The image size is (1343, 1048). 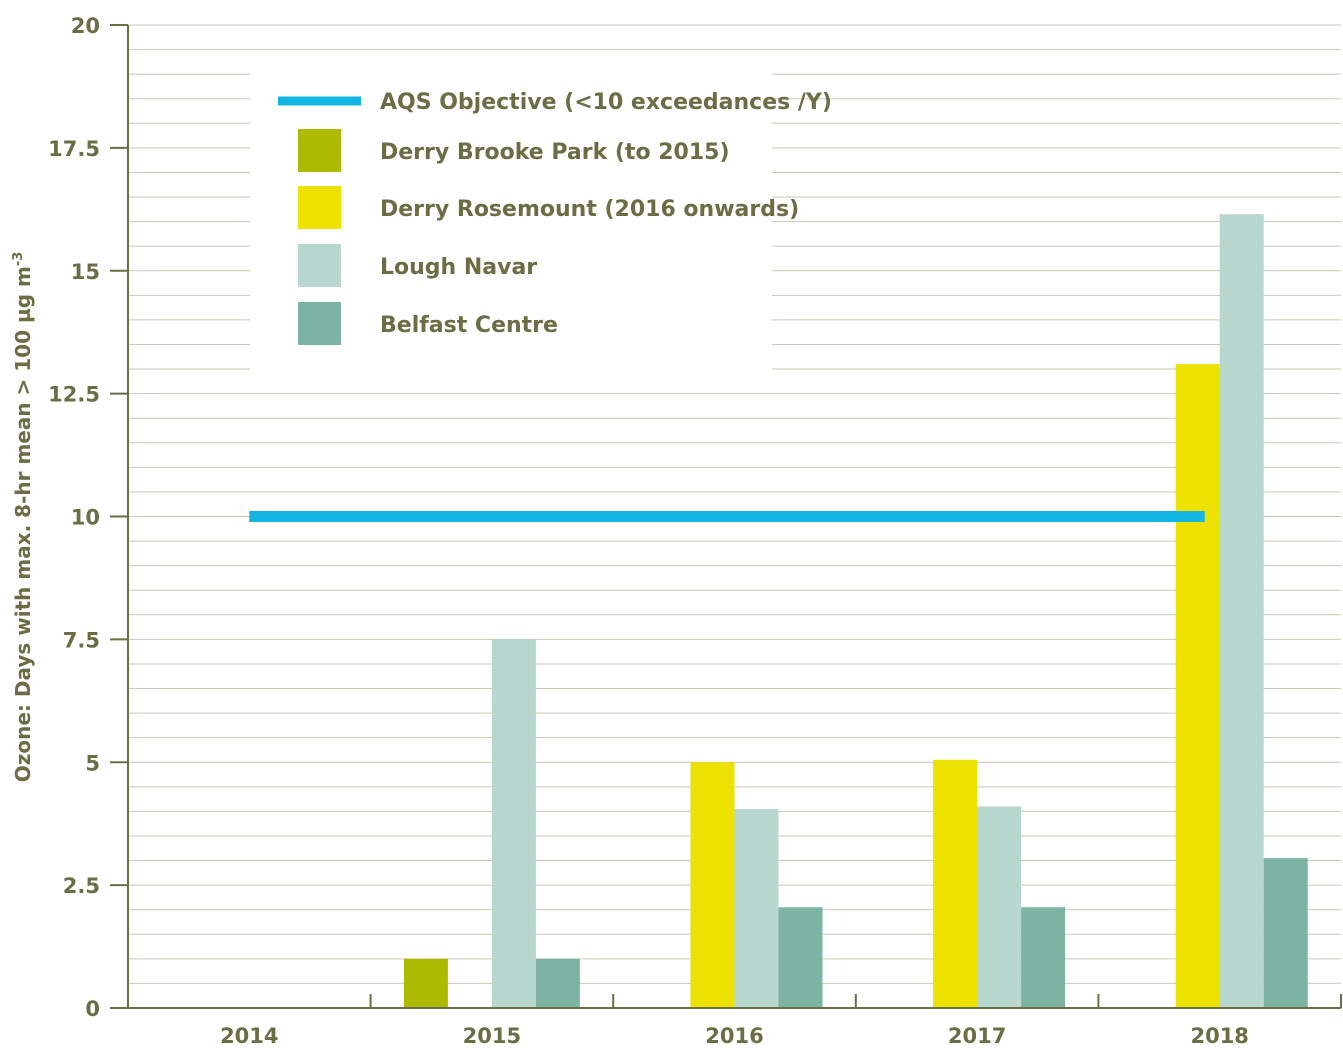 What do you see at coordinates (85, 26) in the screenshot?
I see `y-tick-label: 20` at bounding box center [85, 26].